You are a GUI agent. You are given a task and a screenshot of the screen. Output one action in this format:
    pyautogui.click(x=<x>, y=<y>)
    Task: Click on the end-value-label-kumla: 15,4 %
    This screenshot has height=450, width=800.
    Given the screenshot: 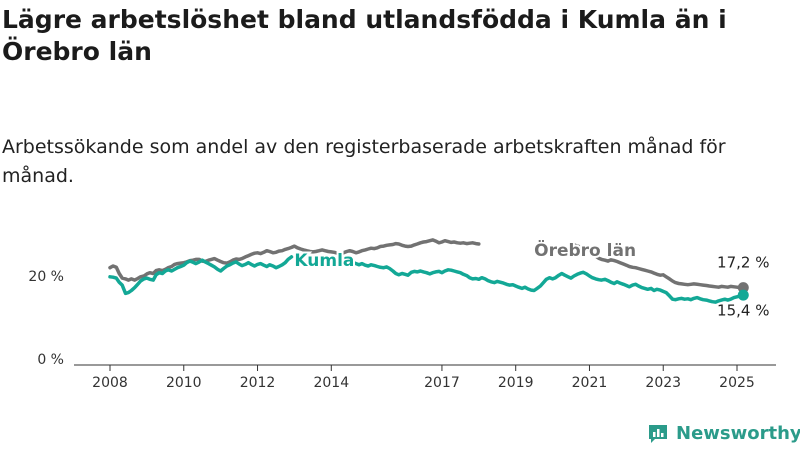 What is the action you would take?
    pyautogui.click(x=743, y=310)
    